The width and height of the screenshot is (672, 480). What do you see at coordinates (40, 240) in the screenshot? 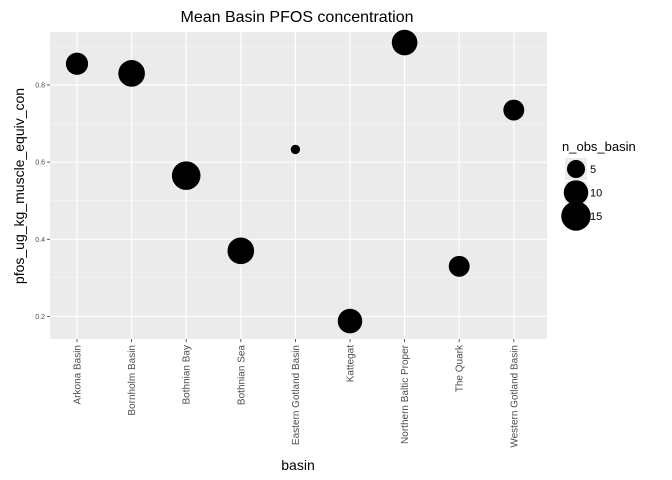
I see `y-tick-label: 0.4` at bounding box center [40, 240].